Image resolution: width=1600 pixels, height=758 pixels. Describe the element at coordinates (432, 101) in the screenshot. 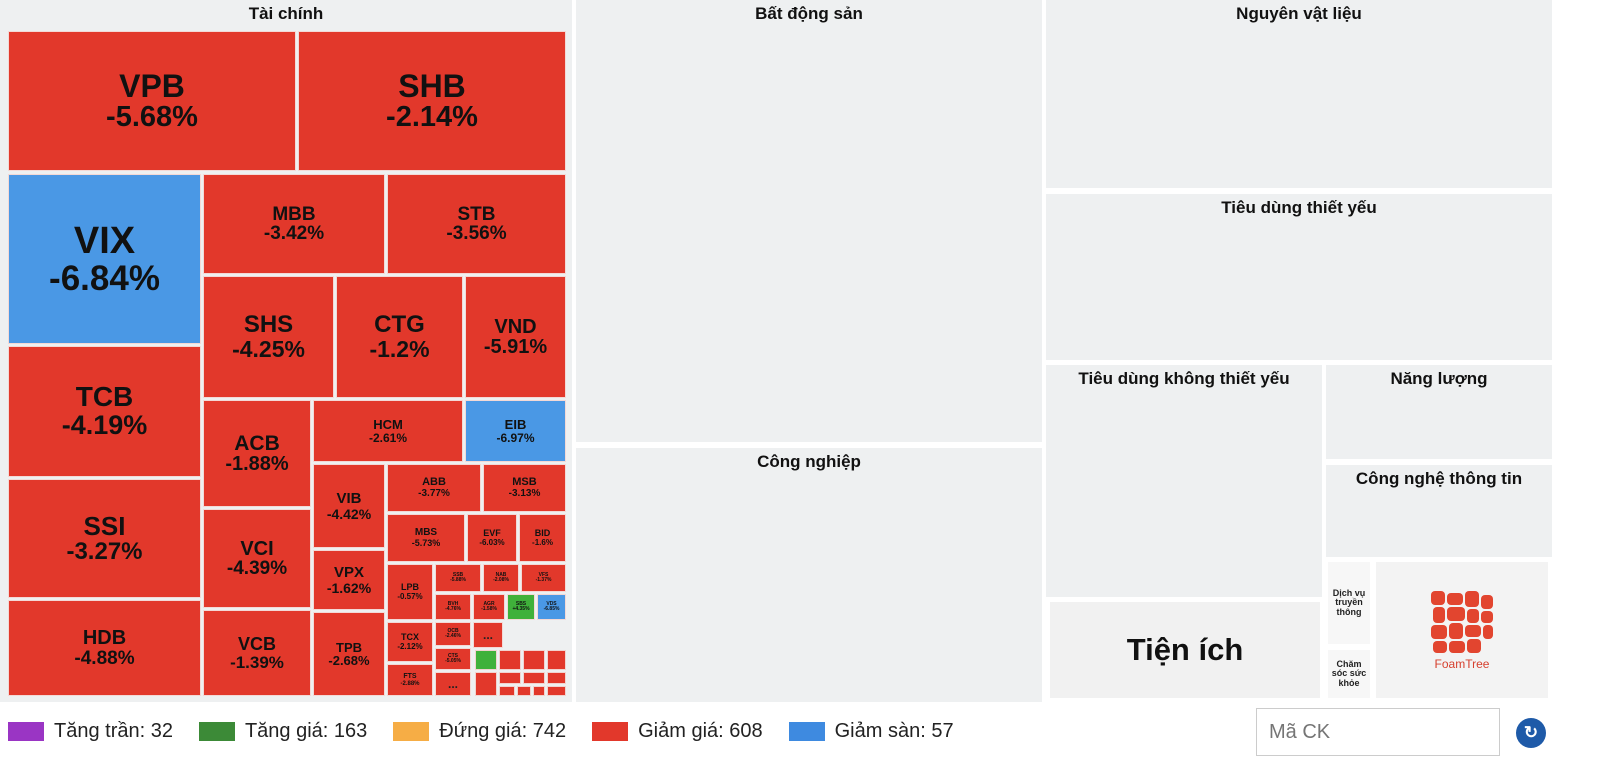

I see `stock-tile-shb: SHB -2.14%` at that location.